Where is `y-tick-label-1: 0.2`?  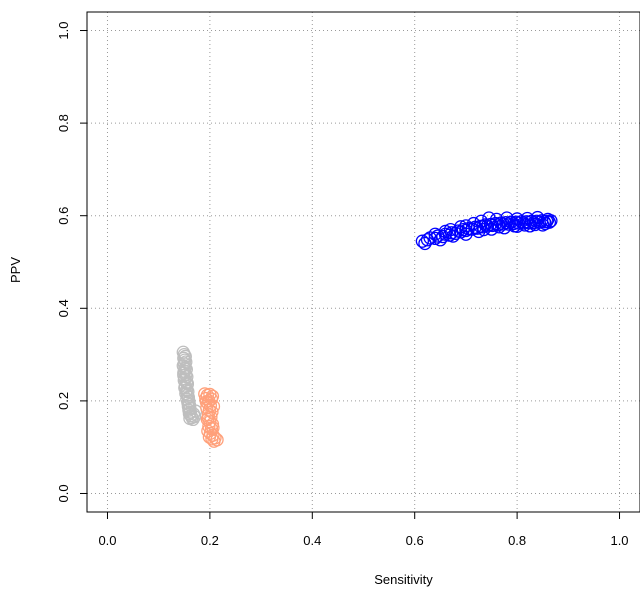 y-tick-label-1: 0.2 is located at coordinates (63, 401).